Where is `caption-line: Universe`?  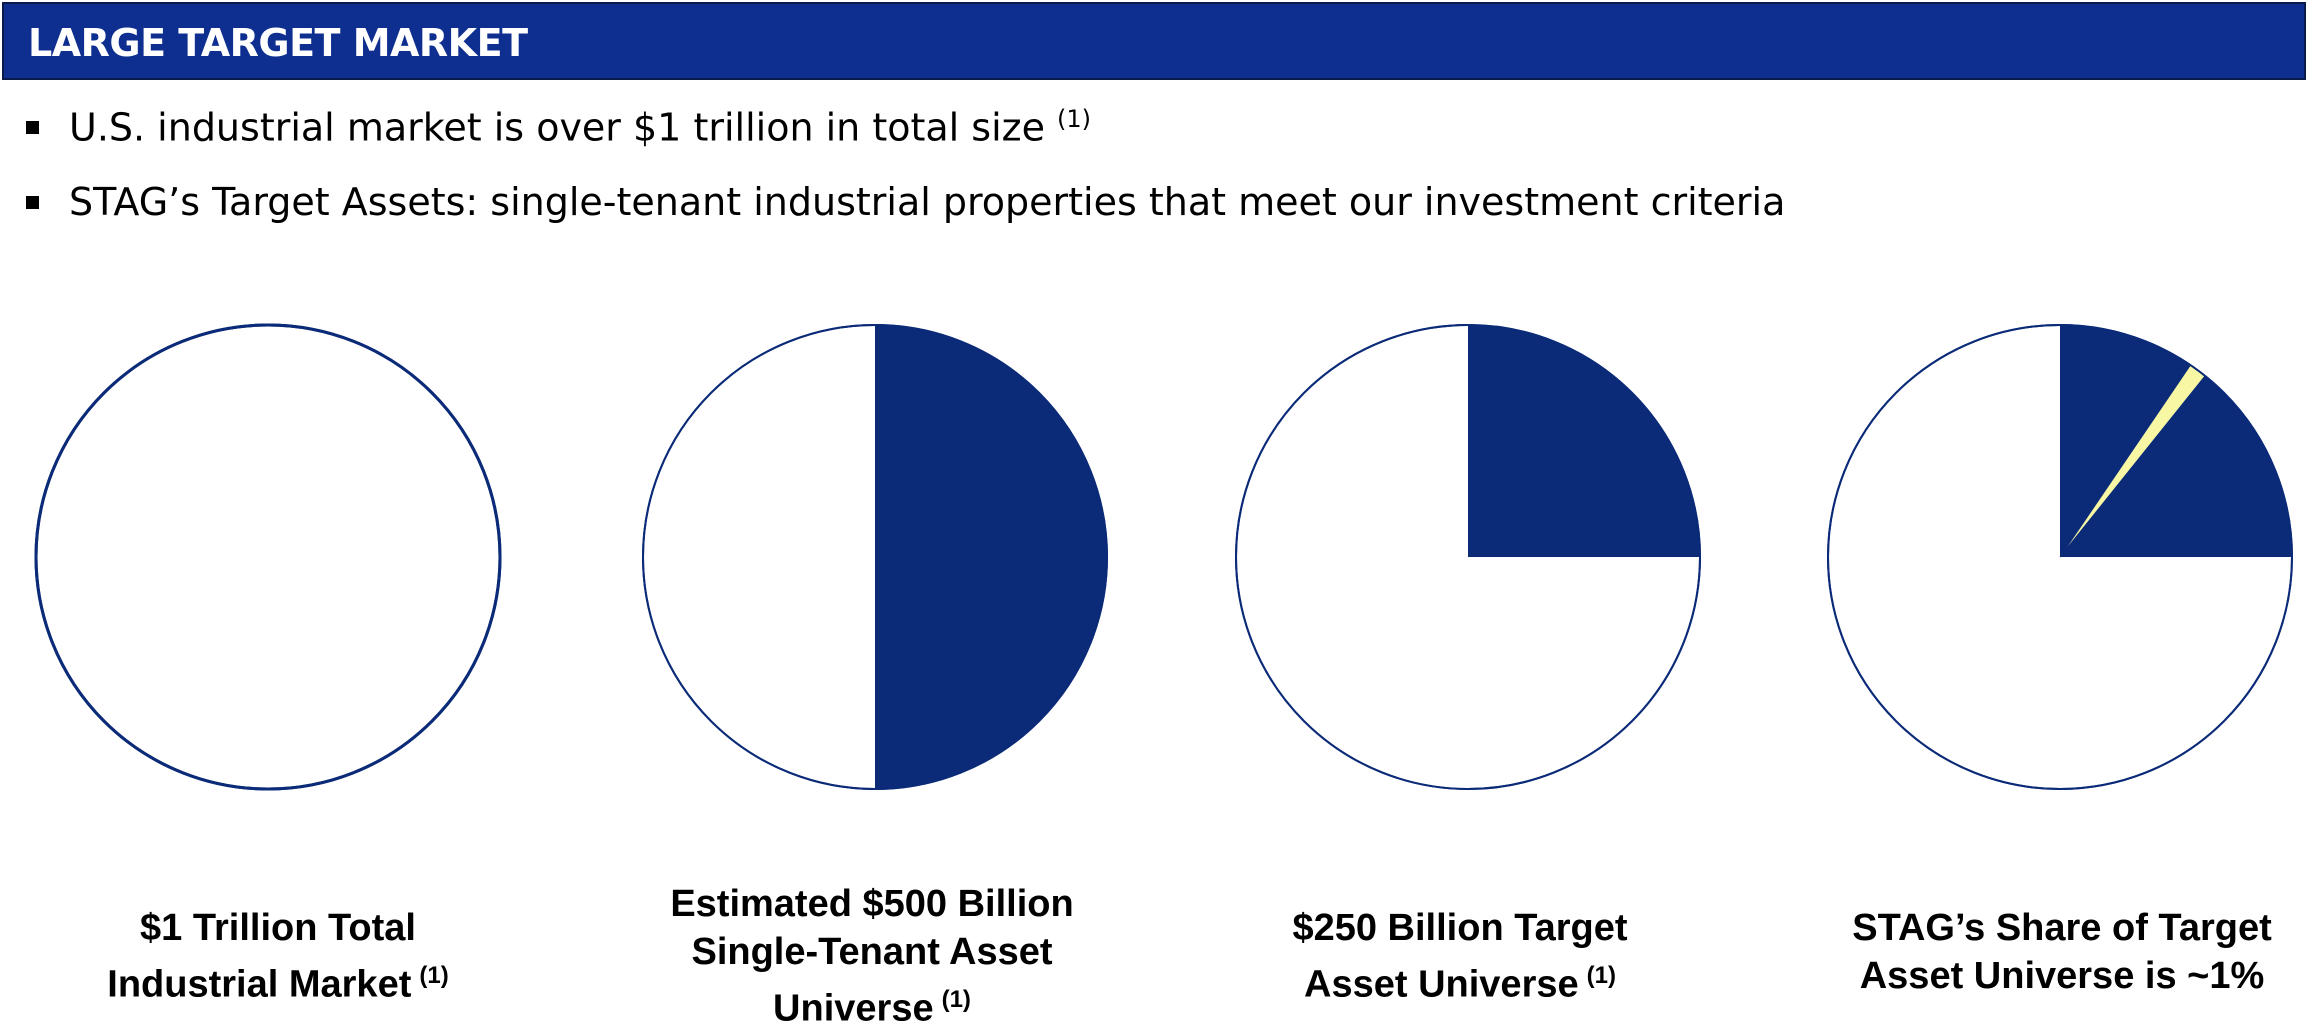 caption-line: Universe is located at coordinates (853, 1008).